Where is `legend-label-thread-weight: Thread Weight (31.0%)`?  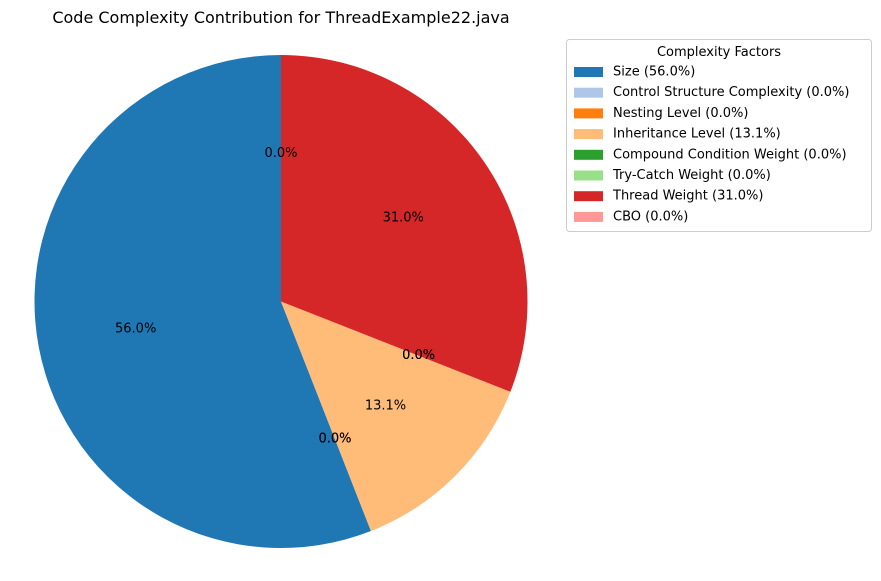 legend-label-thread-weight: Thread Weight (31.0%) is located at coordinates (687, 196).